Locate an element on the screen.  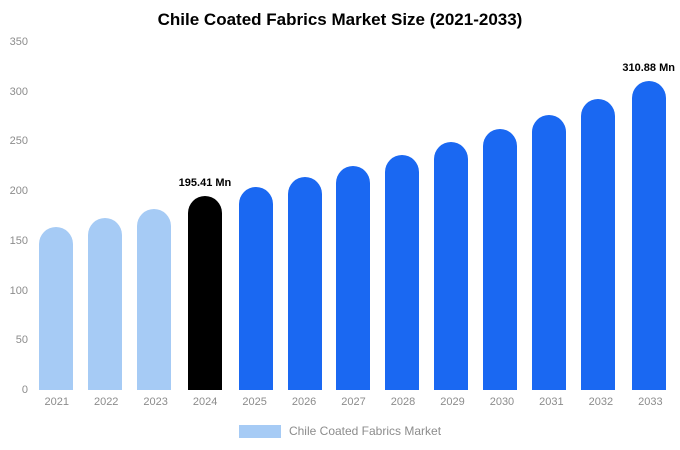
y-tick-label: 150 is located at coordinates (18, 240).